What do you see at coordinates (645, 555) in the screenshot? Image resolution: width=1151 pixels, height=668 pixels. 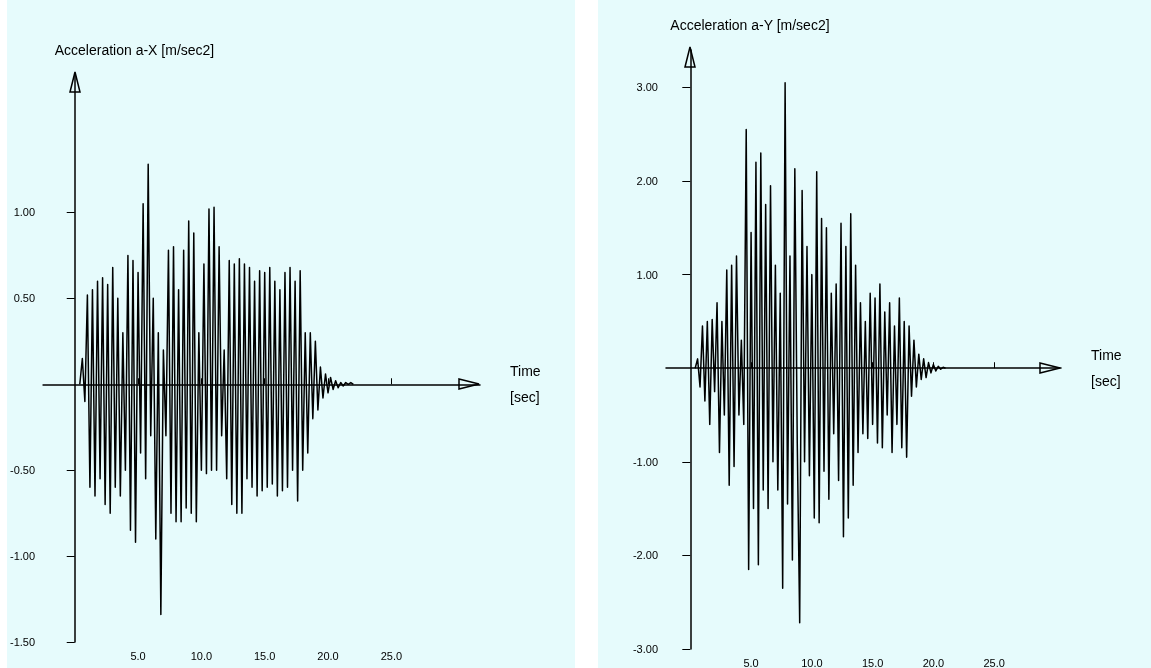 I see `y-tick-label: -2.00` at bounding box center [645, 555].